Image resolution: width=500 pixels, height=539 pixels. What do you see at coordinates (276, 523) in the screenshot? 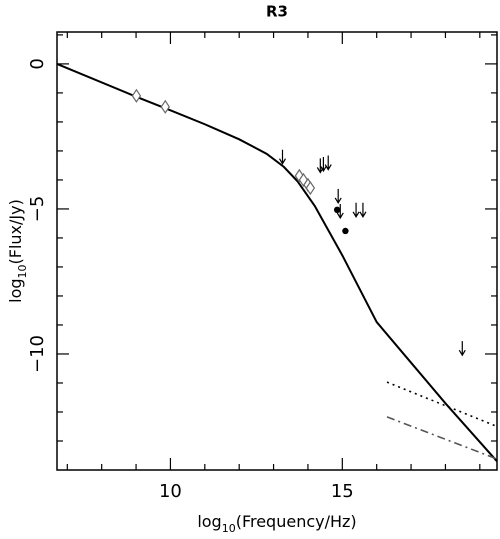
I see `x-axis-label: log10(Frequency/Hz)` at bounding box center [276, 523].